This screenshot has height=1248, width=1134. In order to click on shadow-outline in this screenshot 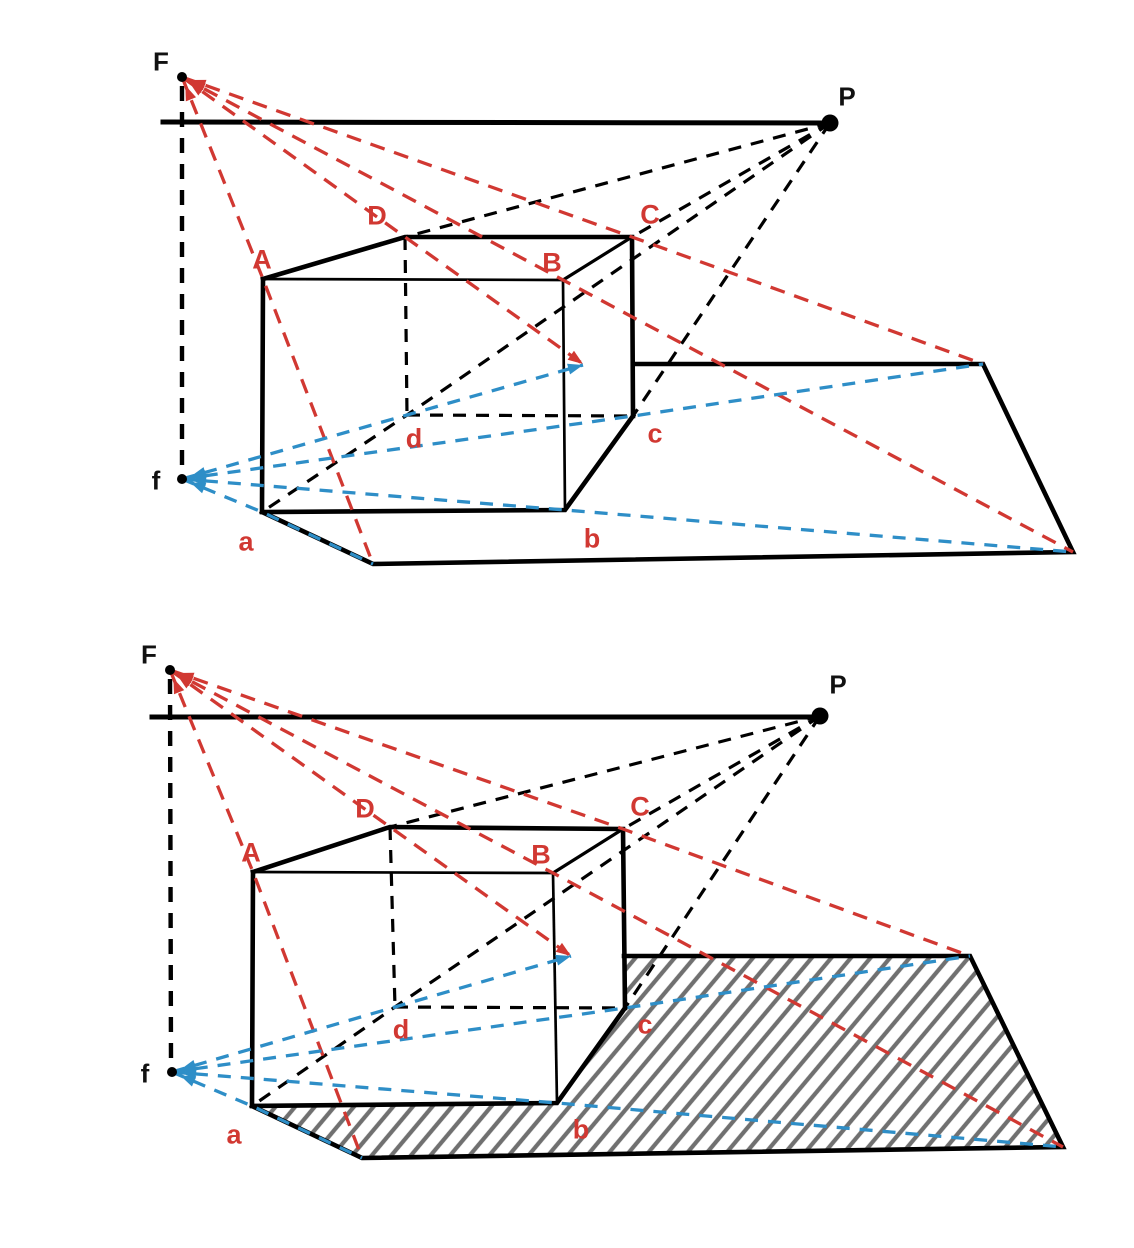, I will do `click(667, 464)`.